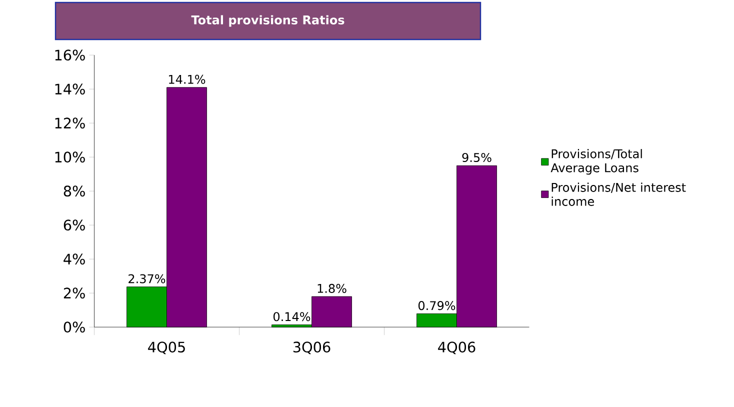 The height and width of the screenshot is (407, 734). I want to click on x-tick-label: 4Q05, so click(166, 348).